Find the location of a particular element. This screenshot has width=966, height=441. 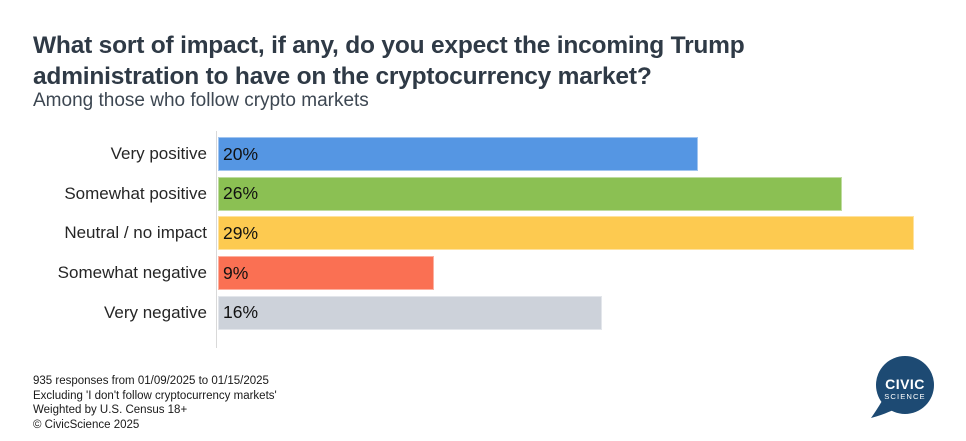

chart-row: Neutral / no impact 29% is located at coordinates (483, 233).